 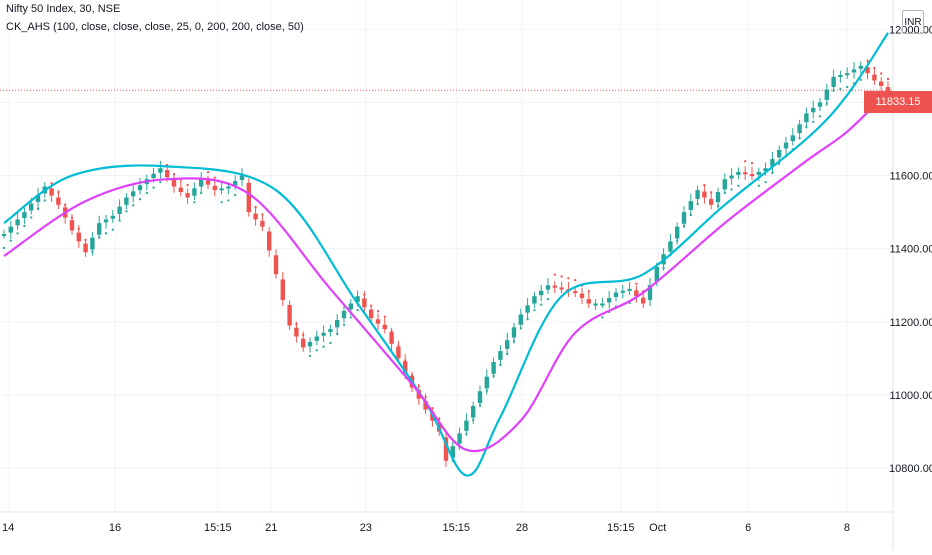 What do you see at coordinates (621, 528) in the screenshot?
I see `x-tick-label: 15:15` at bounding box center [621, 528].